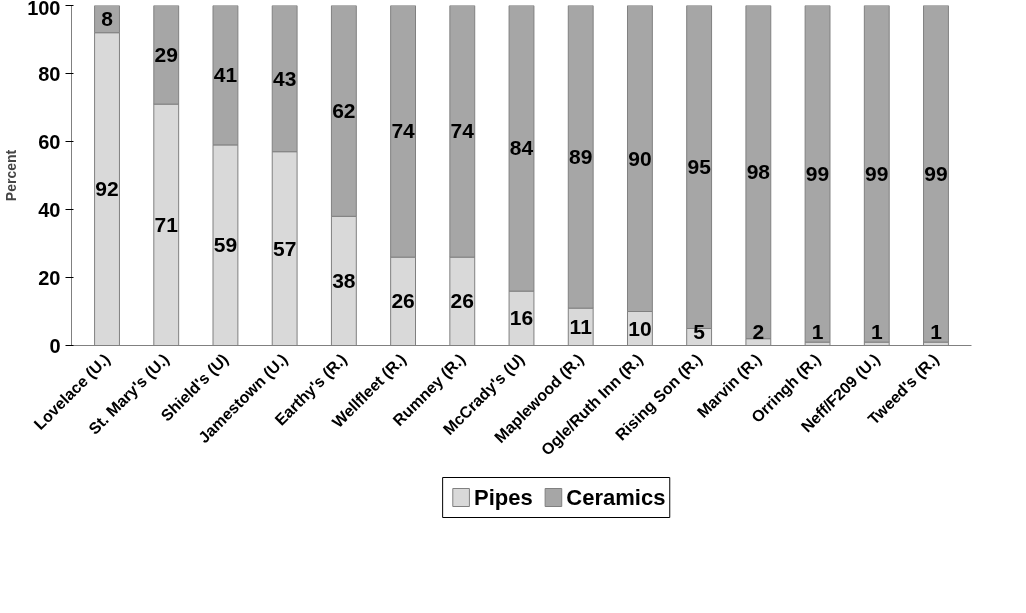 This screenshot has width=1026, height=613. I want to click on data-label: 11, so click(581, 326).